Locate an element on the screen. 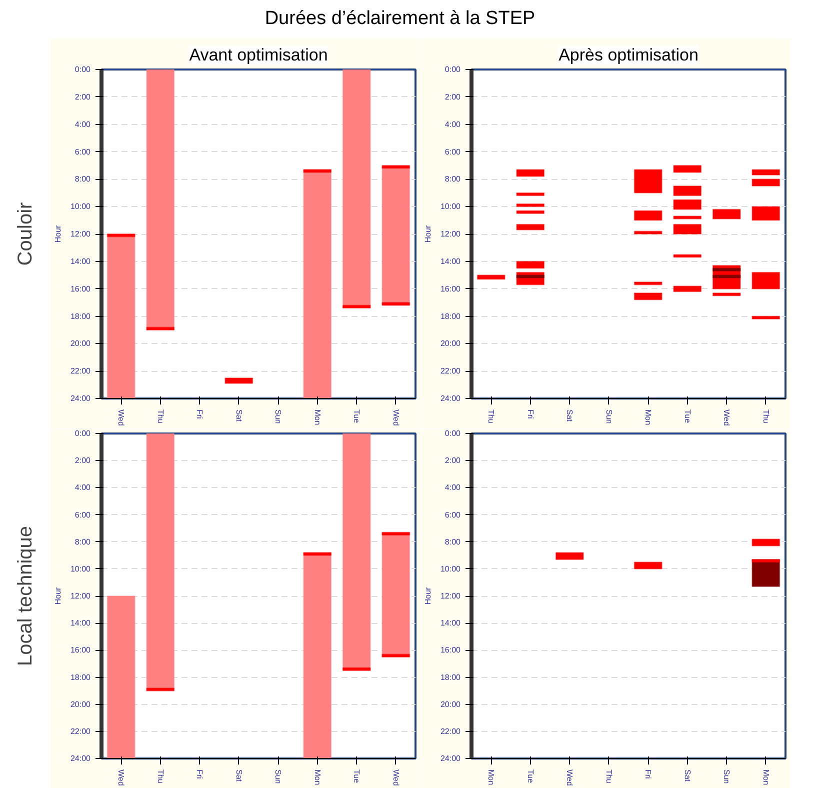 This screenshot has height=791, width=830. text: Durées d’éclairement à la STEP is located at coordinates (400, 19).